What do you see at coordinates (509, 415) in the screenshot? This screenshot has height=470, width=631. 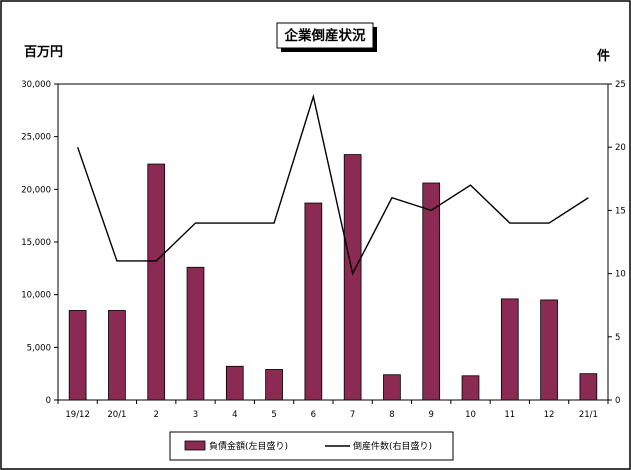 I see `x-tick-label: 11` at bounding box center [509, 415].